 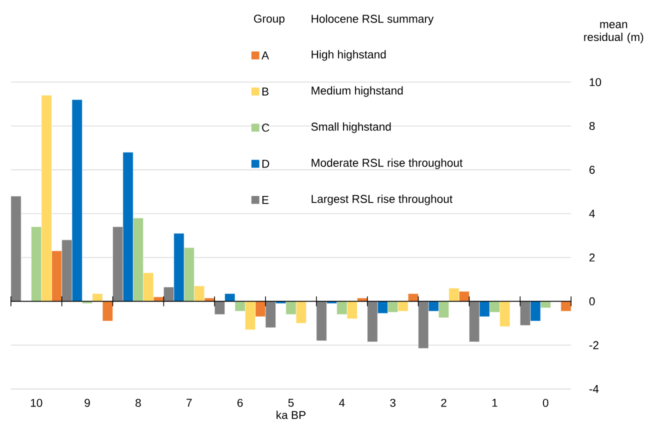 What do you see at coordinates (592, 214) in the screenshot?
I see `y-tick-label: 4` at bounding box center [592, 214].